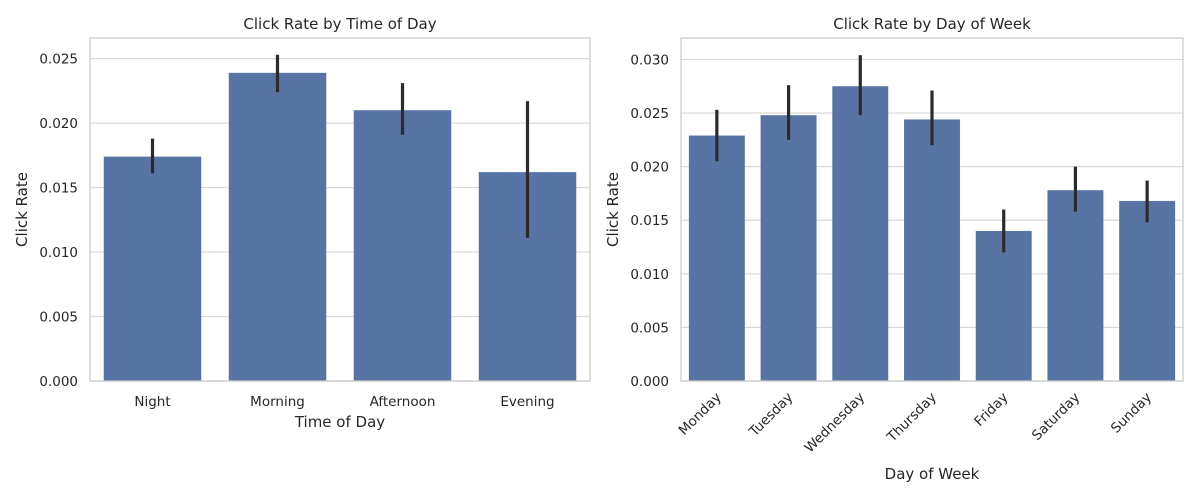 The image size is (1200, 500). What do you see at coordinates (932, 474) in the screenshot?
I see `x-axis-label: Day of Week` at bounding box center [932, 474].